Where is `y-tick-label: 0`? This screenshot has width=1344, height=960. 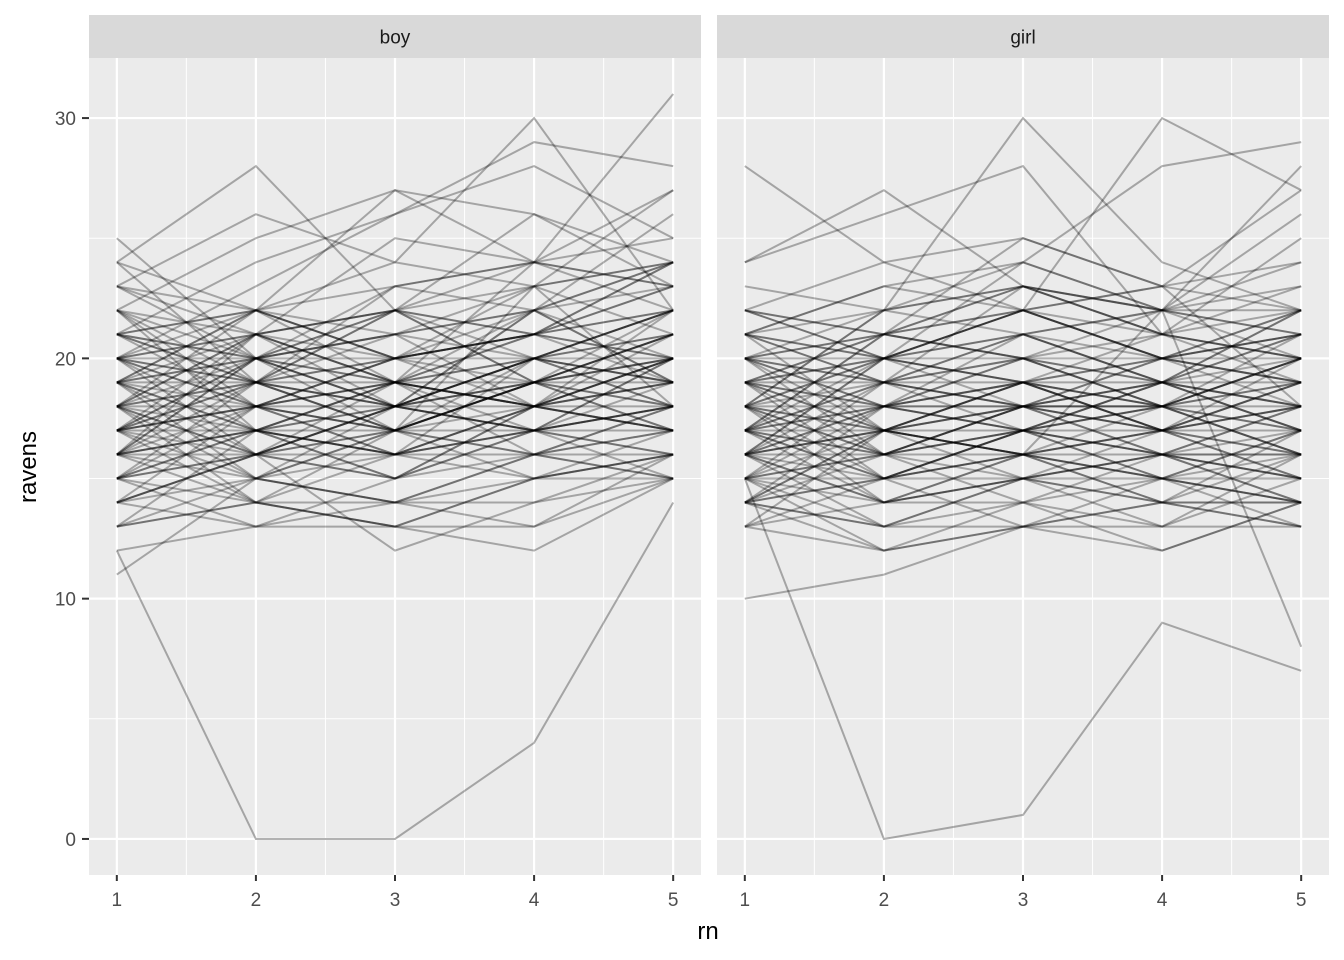
y-tick-label: 0 is located at coordinates (70, 840).